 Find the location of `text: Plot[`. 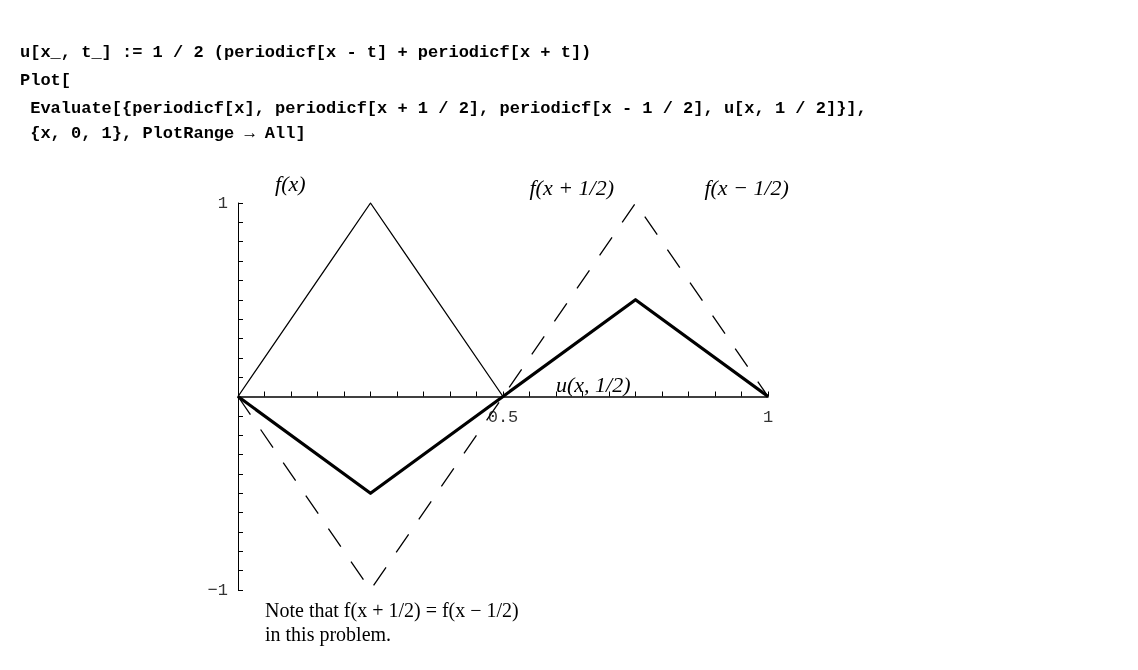

text: Plot[ is located at coordinates (46, 80).